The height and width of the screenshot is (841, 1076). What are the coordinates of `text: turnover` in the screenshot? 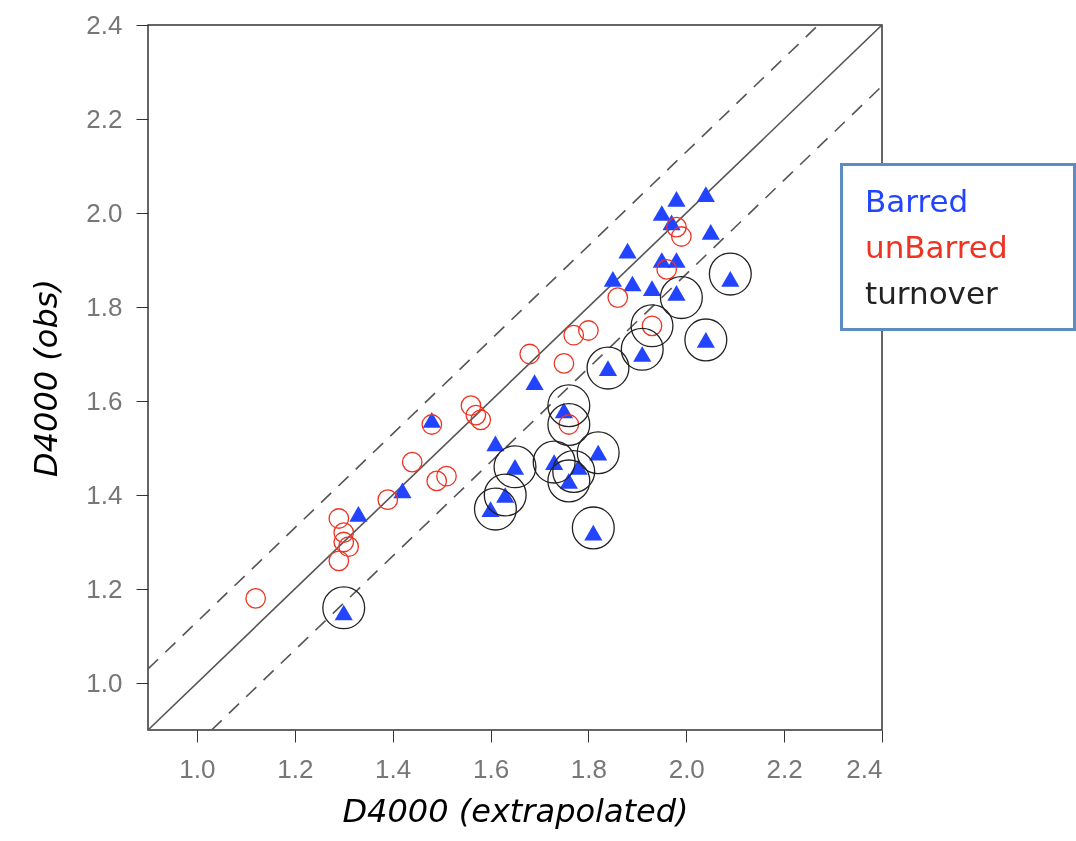 It's located at (932, 293).